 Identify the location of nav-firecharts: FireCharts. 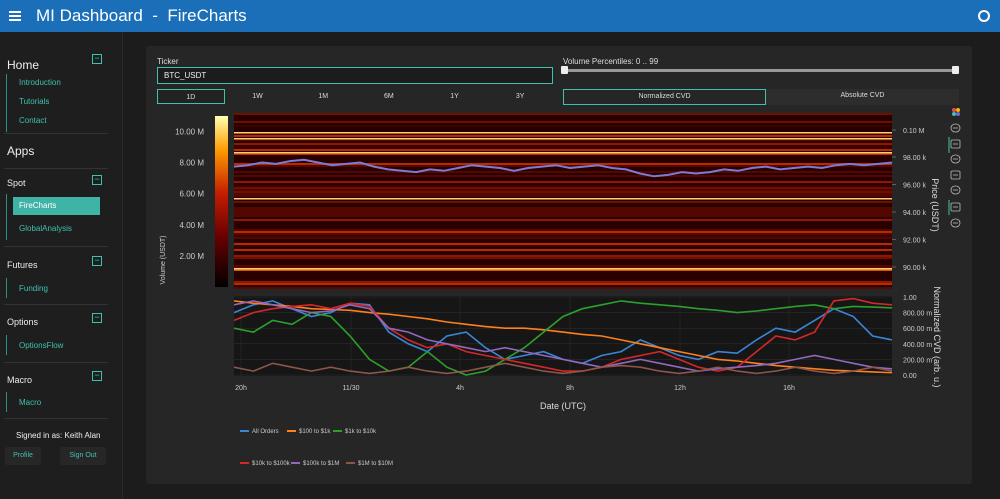
(56, 206).